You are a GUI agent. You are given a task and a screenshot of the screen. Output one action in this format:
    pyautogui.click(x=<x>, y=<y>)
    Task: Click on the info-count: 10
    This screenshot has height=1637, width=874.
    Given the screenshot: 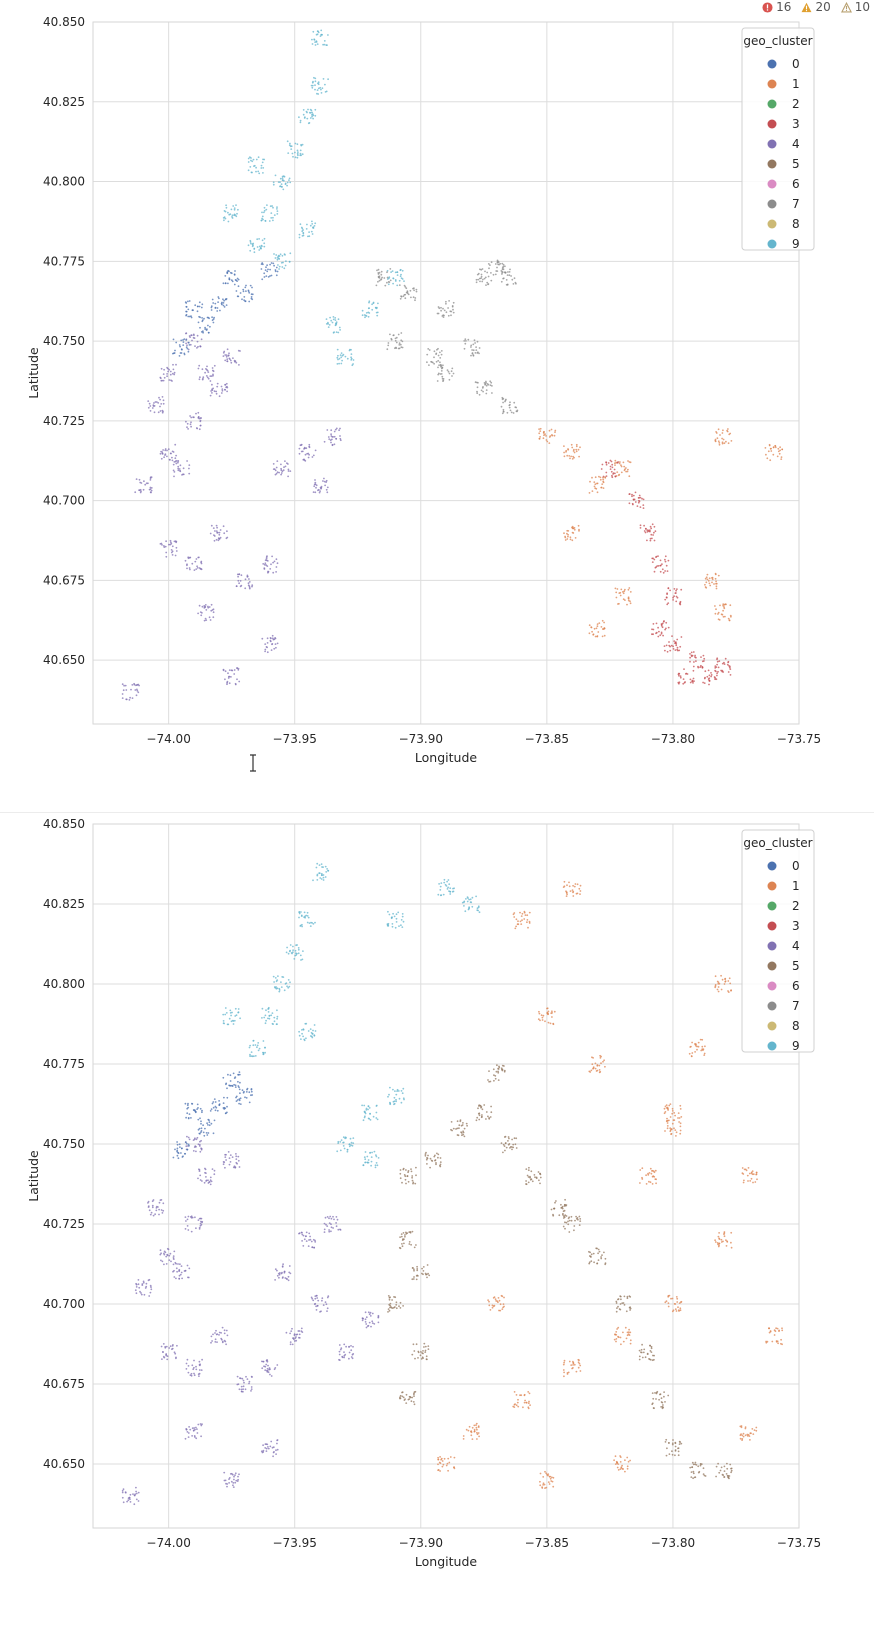 What is the action you would take?
    pyautogui.click(x=855, y=7)
    